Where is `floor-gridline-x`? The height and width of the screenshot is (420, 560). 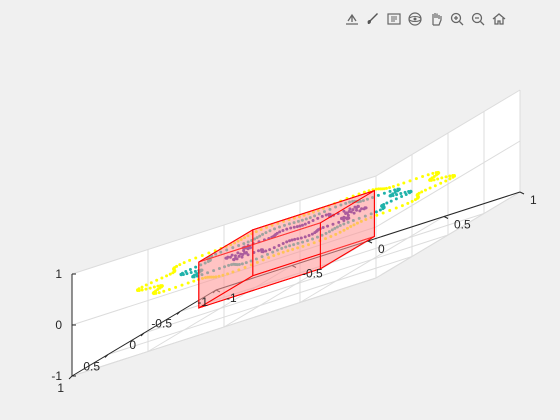
floor-gridline-x is located at coordinates (260, 305).